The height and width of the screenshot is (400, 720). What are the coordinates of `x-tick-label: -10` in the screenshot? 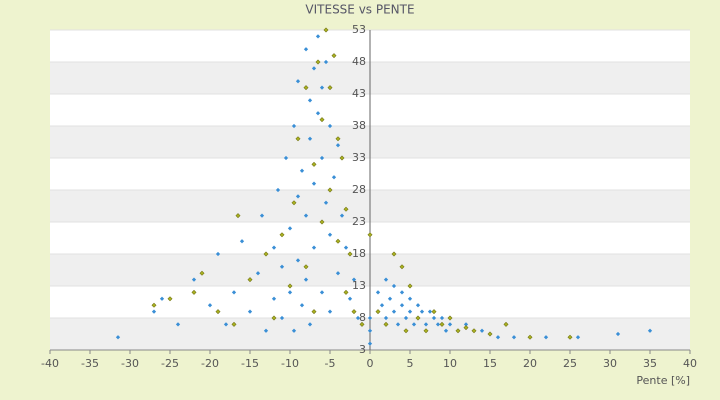 It's located at (290, 363).